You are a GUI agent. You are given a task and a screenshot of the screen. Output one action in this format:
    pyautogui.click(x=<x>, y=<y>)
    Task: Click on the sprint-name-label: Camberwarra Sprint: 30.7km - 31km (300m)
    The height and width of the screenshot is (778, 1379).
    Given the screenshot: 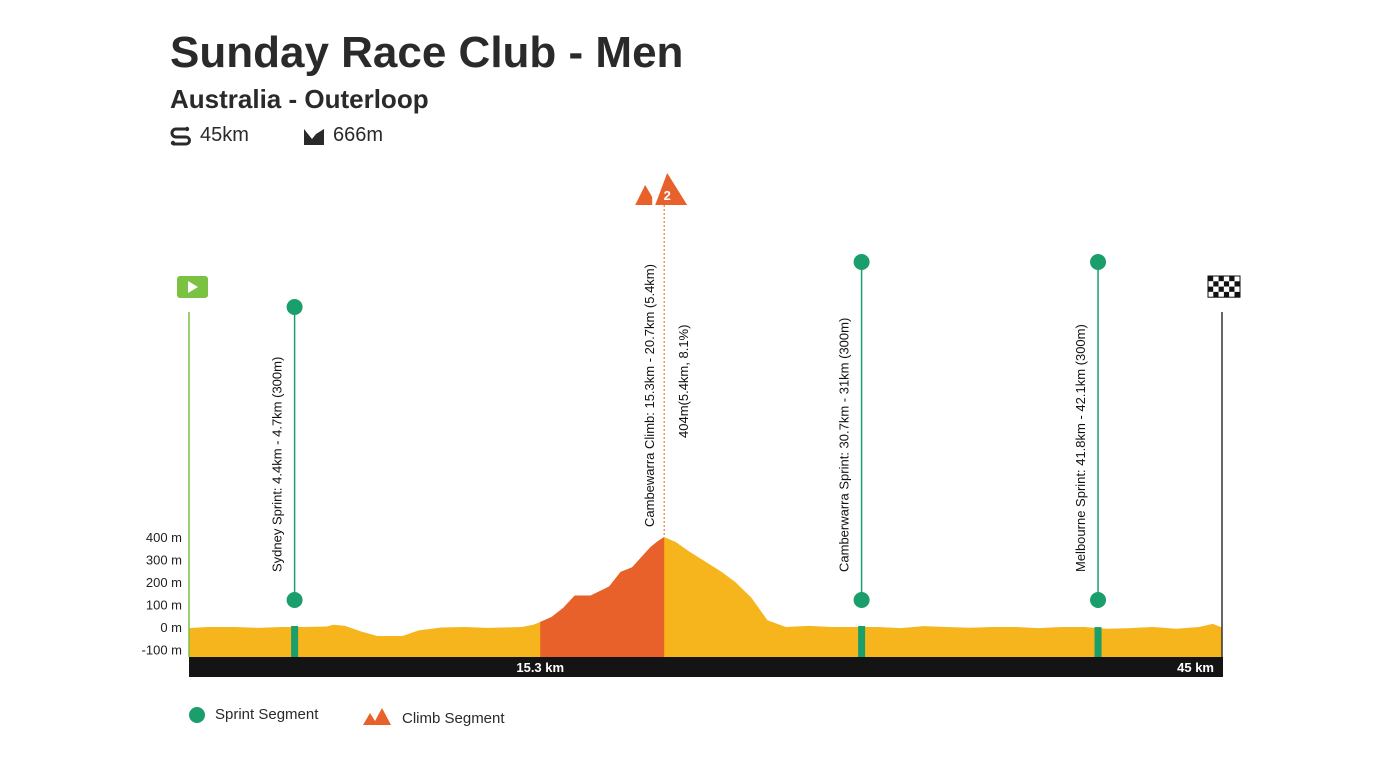 What is the action you would take?
    pyautogui.click(x=844, y=445)
    